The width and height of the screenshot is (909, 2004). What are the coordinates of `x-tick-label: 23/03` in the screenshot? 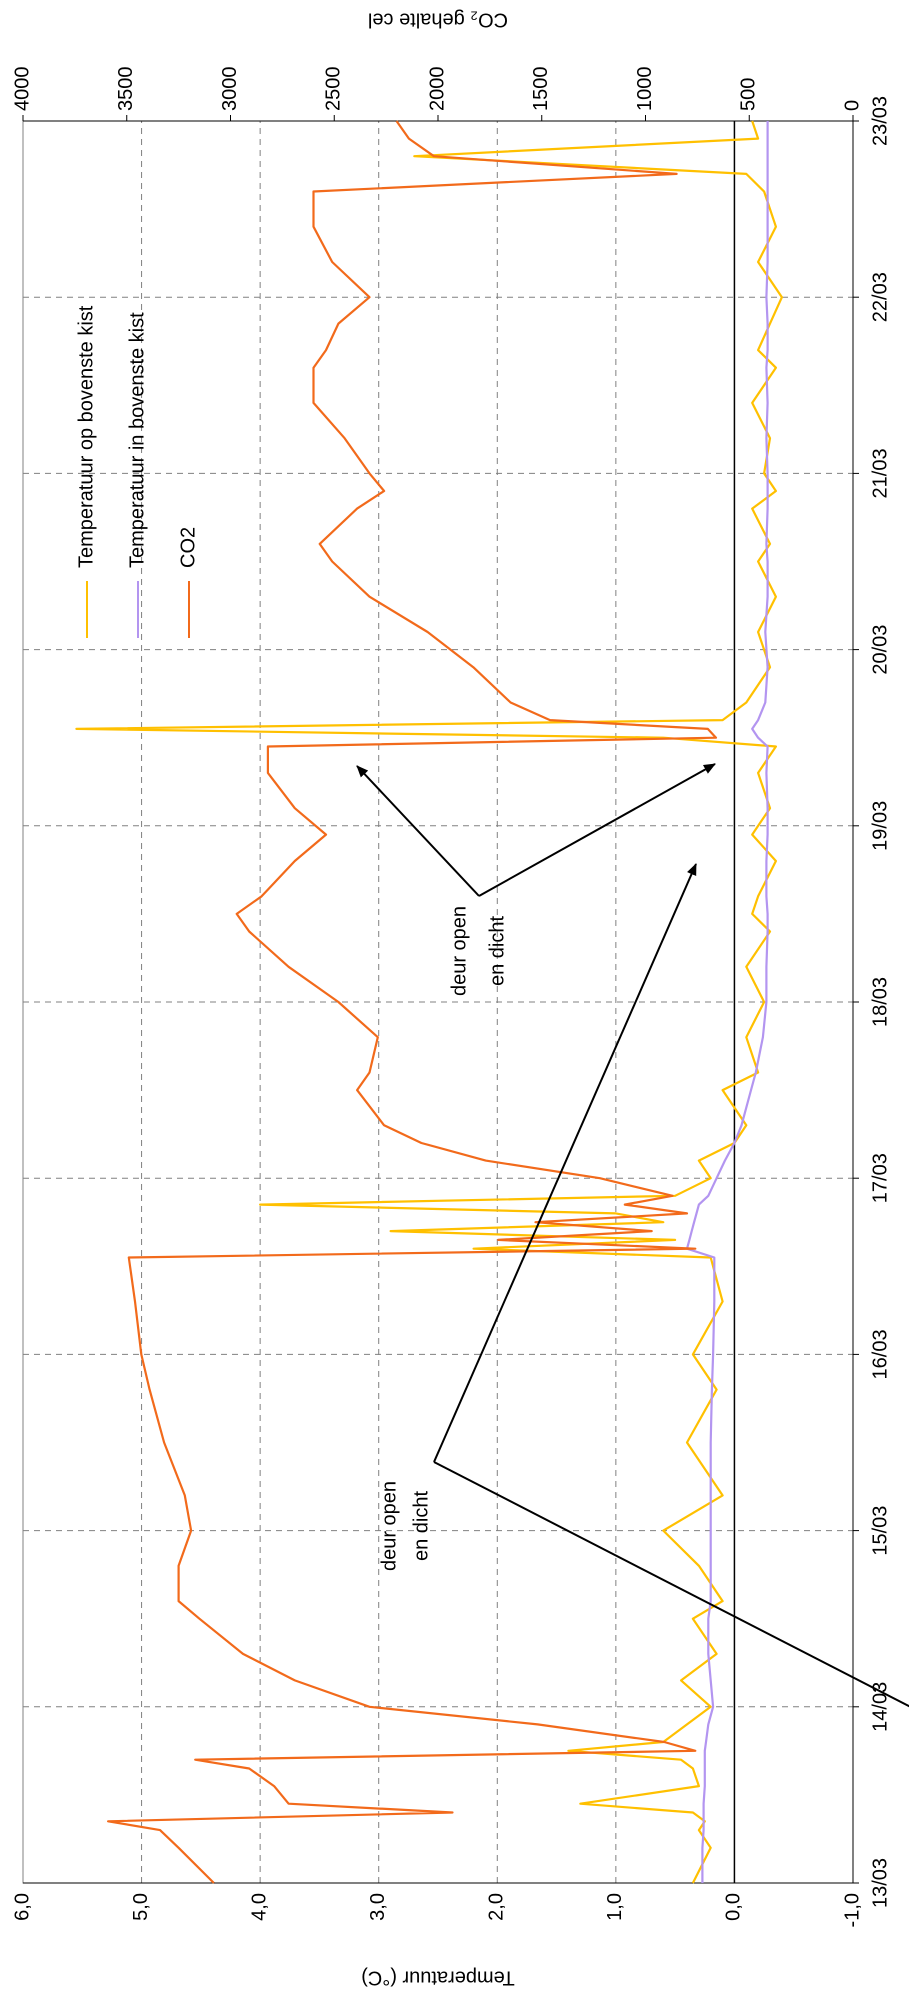 It's located at (880, 121).